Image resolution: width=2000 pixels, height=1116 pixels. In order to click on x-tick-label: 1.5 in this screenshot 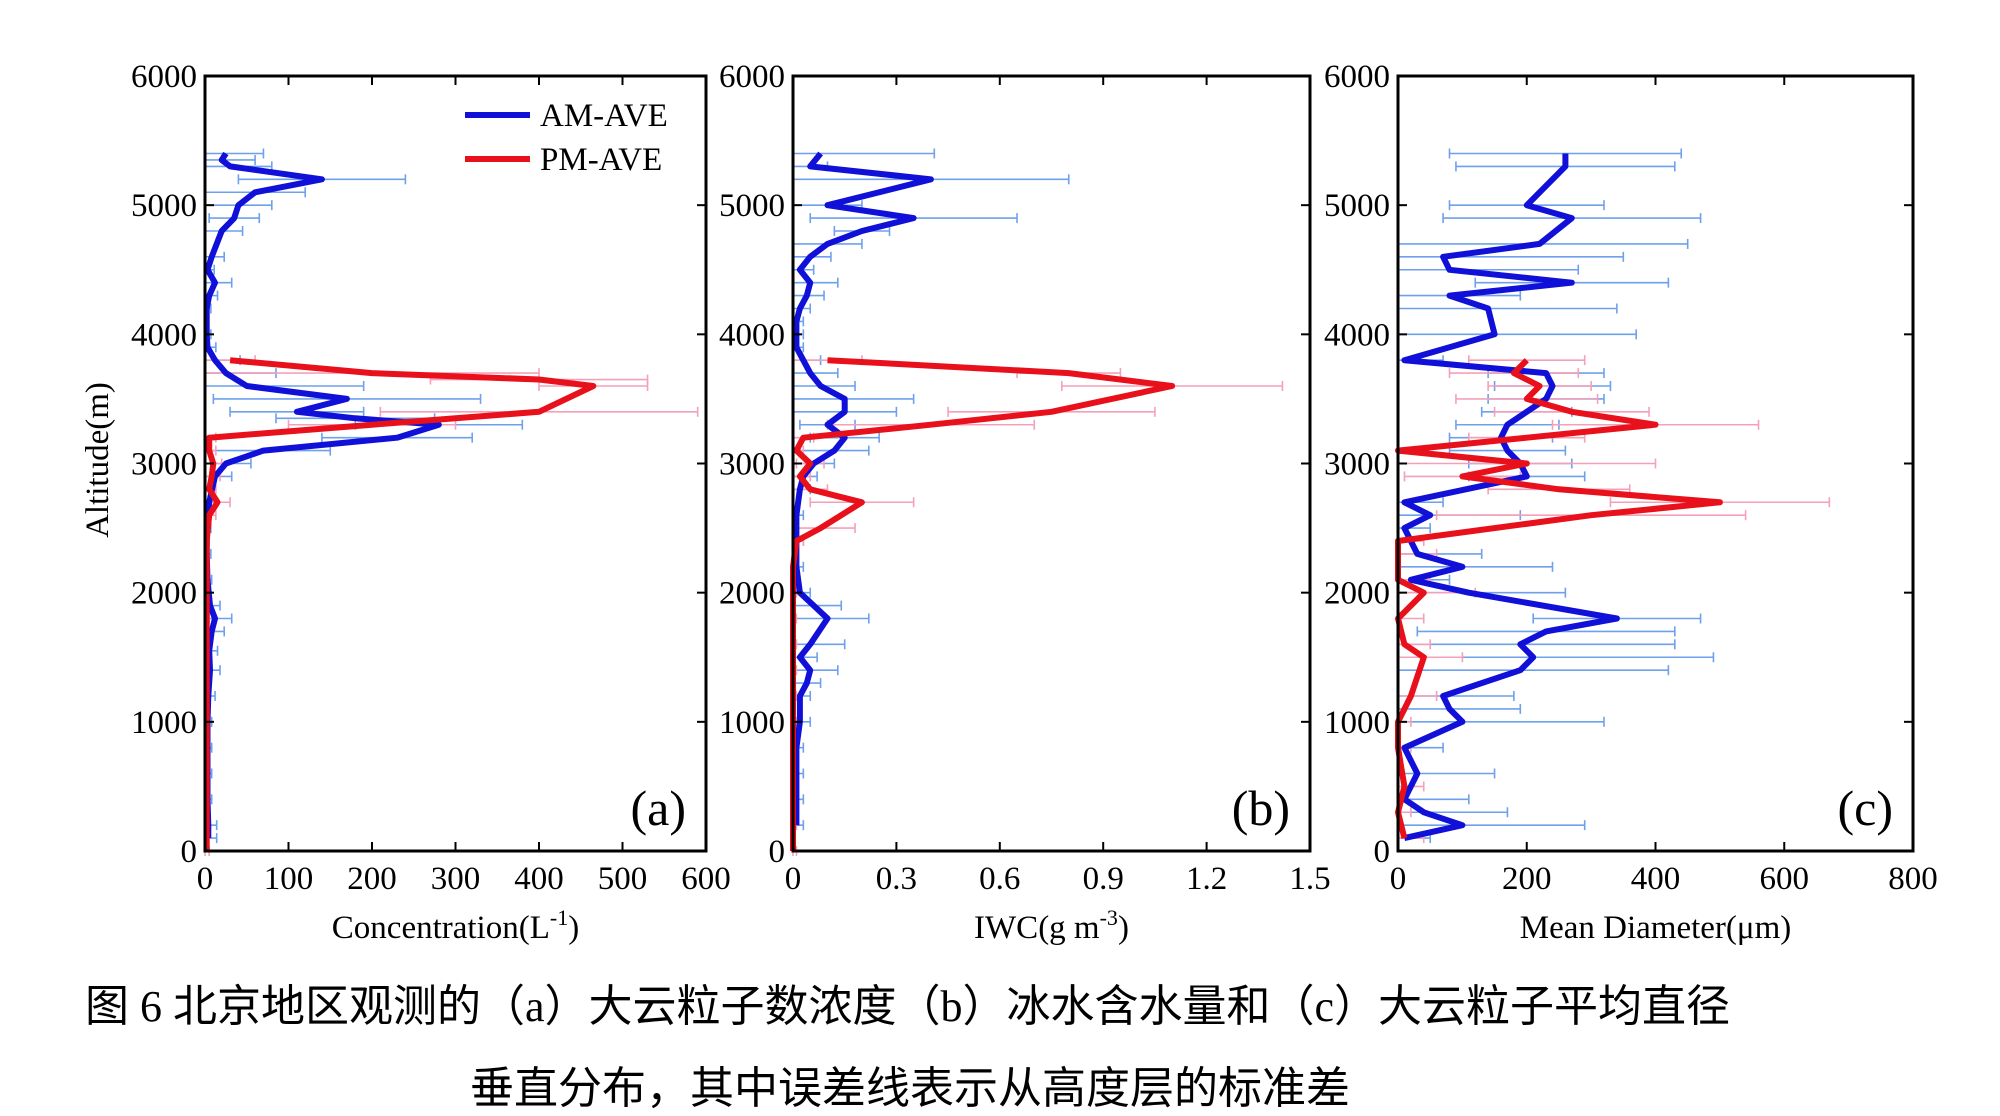, I will do `click(1309, 879)`.